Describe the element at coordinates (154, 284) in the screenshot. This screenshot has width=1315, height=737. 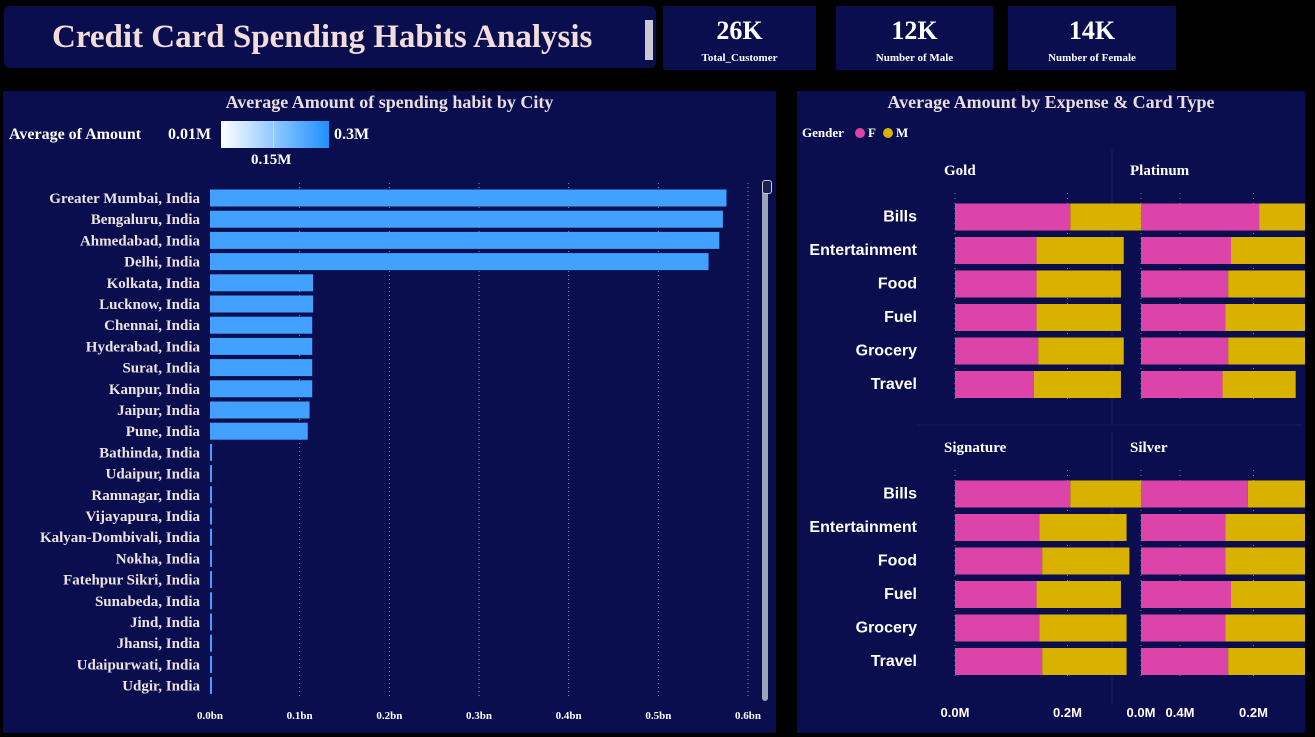
I see `y-category-label: Kolkata, India` at that location.